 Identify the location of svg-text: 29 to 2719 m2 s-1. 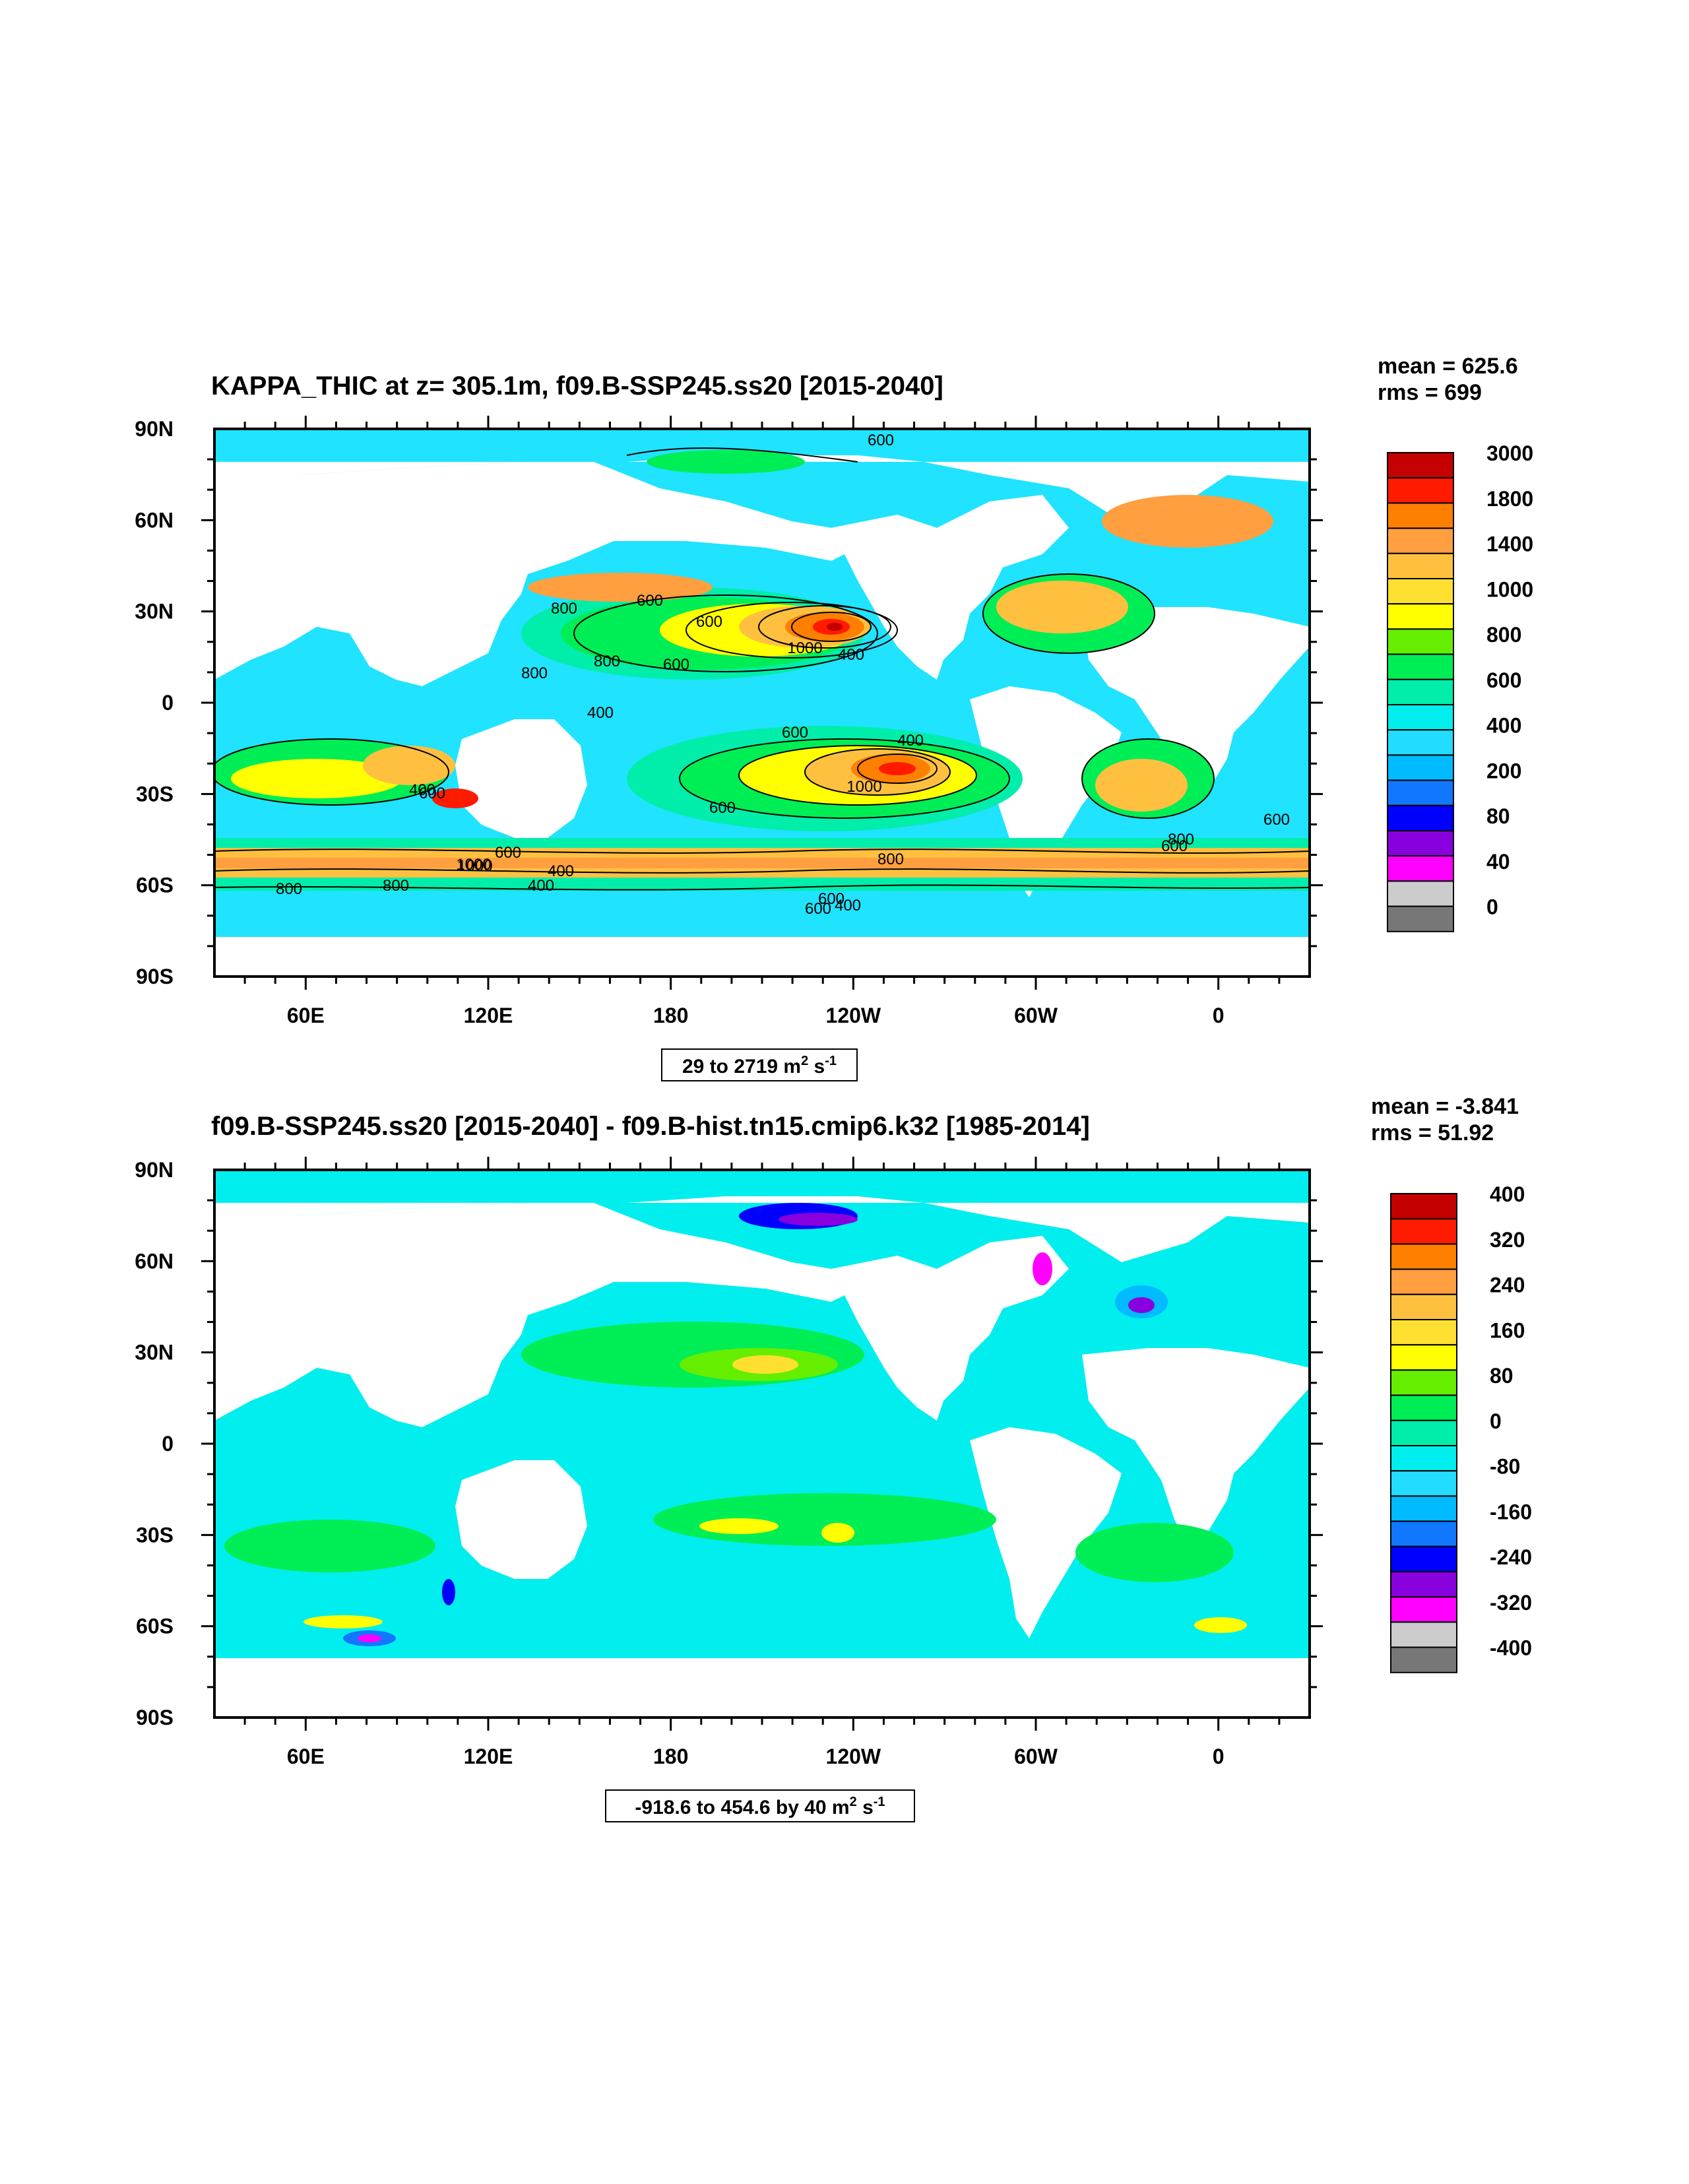
(759, 1065).